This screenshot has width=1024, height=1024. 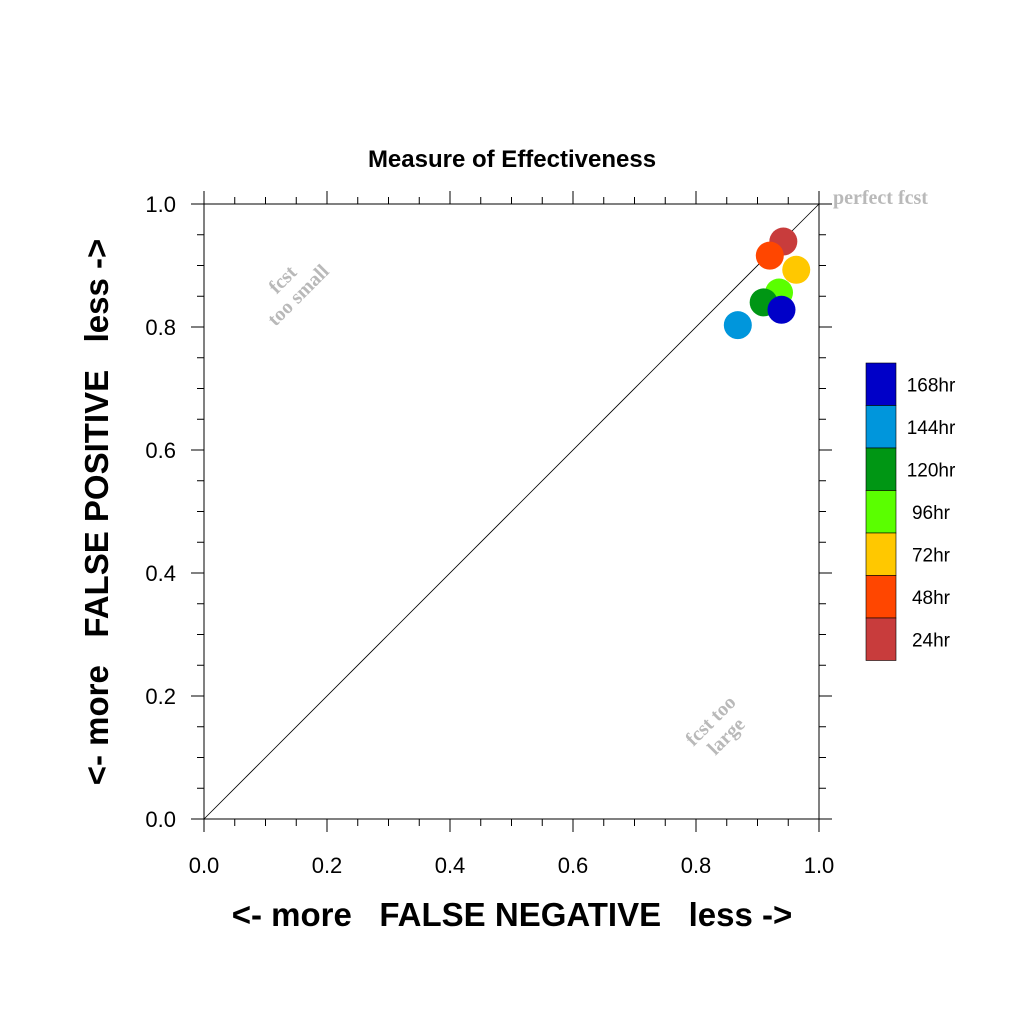 I want to click on data-point-48hr, so click(x=769, y=255).